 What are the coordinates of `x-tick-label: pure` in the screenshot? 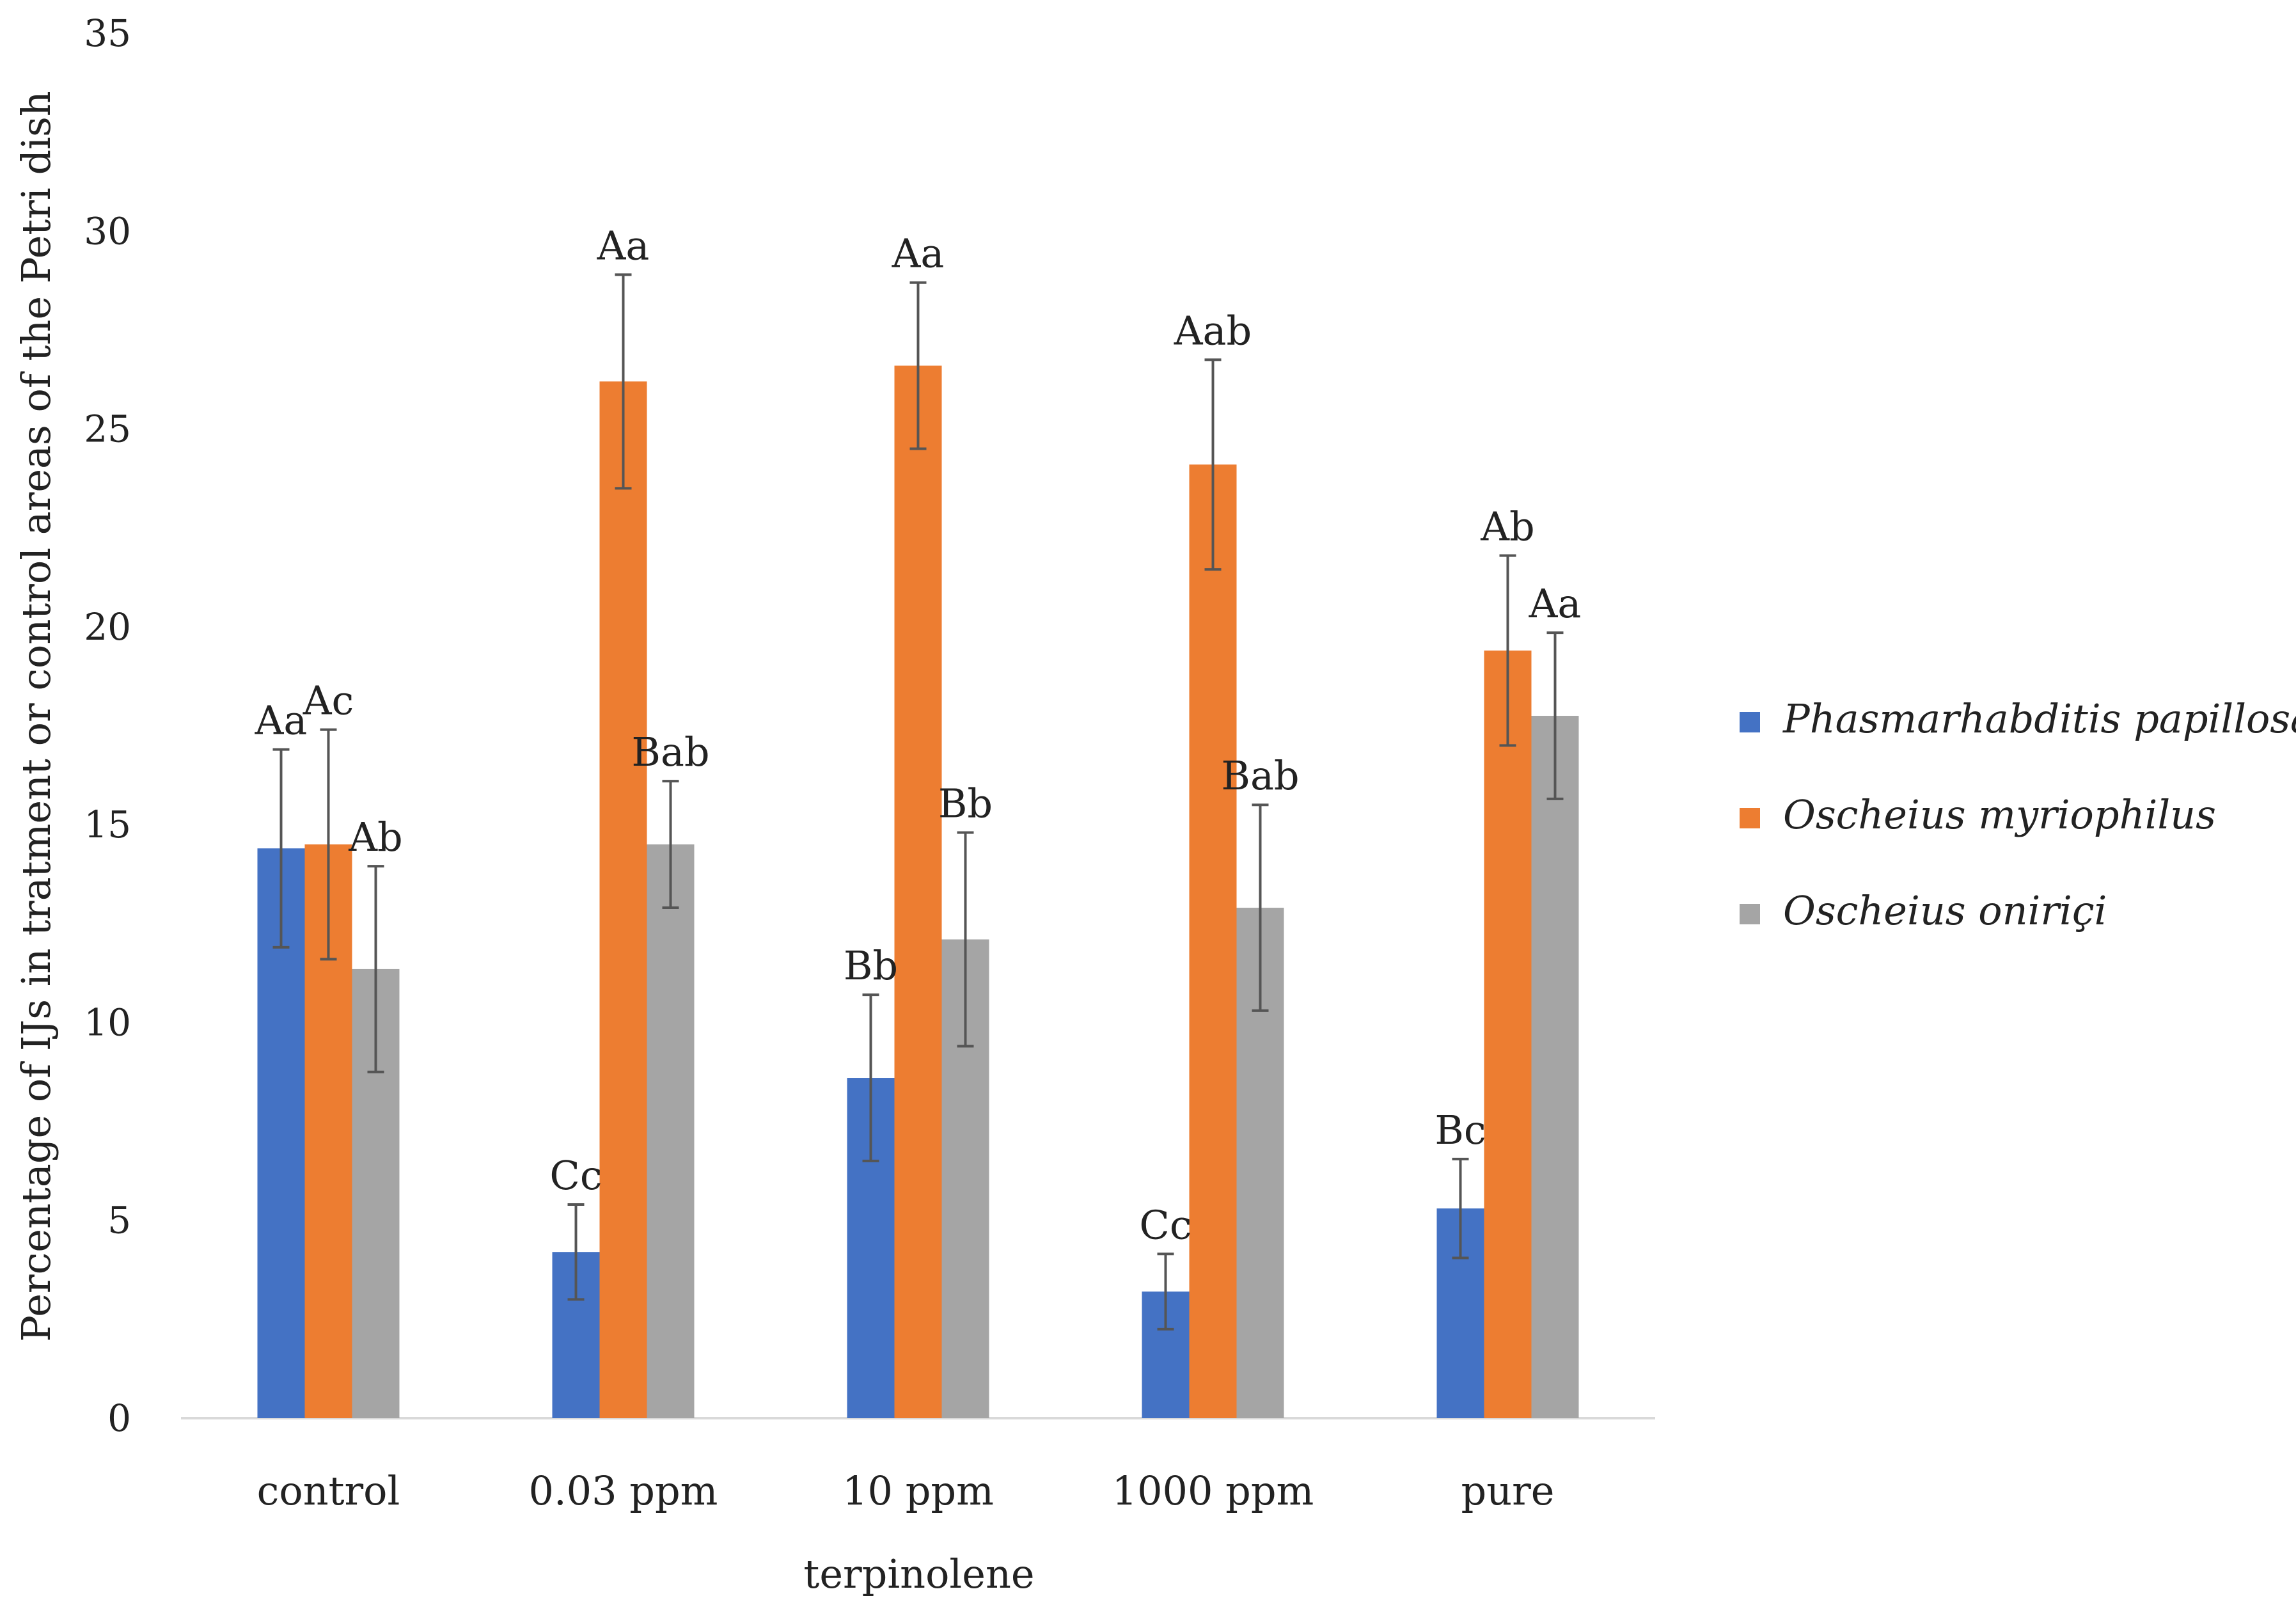 It's located at (1508, 1490).